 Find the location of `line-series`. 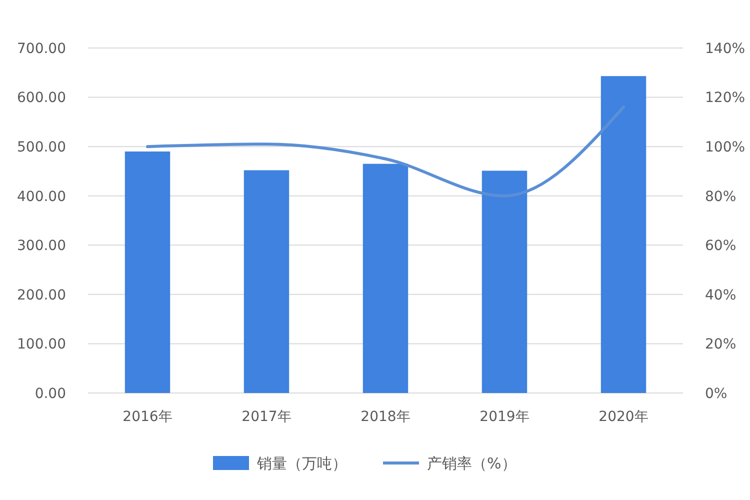

line-series is located at coordinates (385, 152).